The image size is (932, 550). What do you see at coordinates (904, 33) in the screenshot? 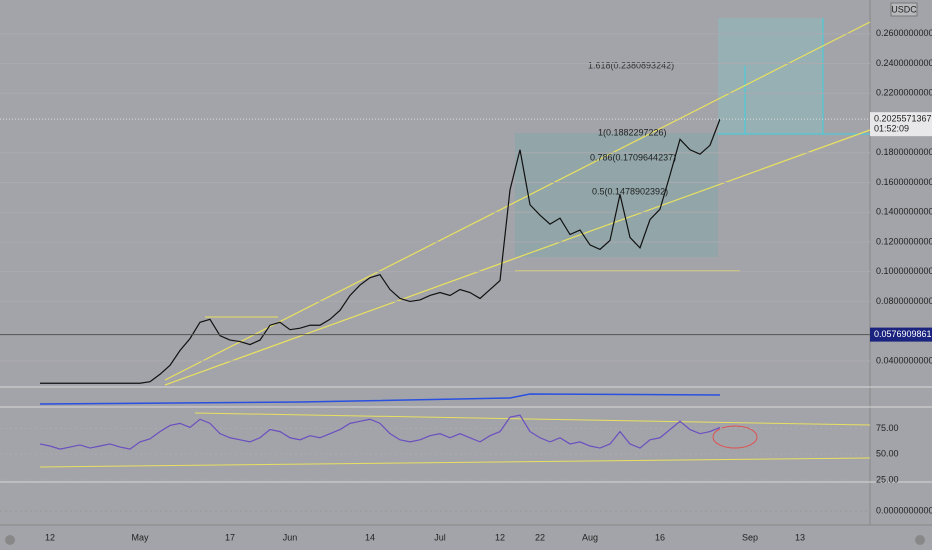
I see `y-tick-label: 0.2600000000` at bounding box center [904, 33].